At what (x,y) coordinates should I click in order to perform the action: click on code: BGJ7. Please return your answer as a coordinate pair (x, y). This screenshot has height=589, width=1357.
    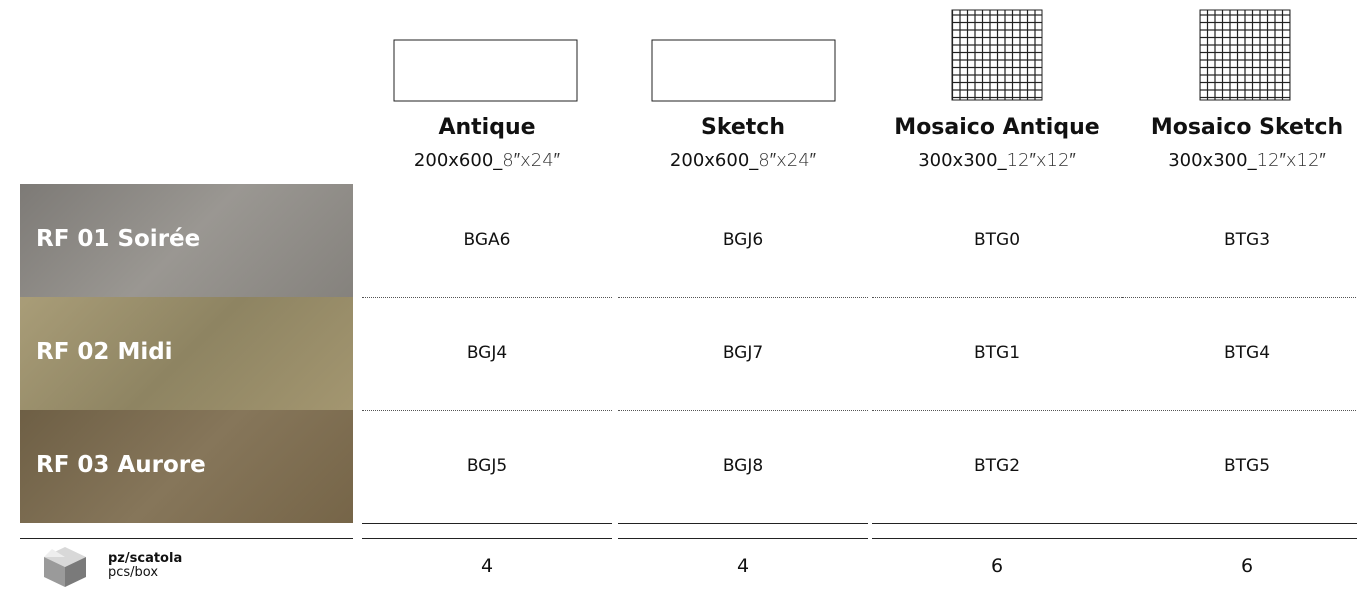
    Looking at the image, I should click on (743, 353).